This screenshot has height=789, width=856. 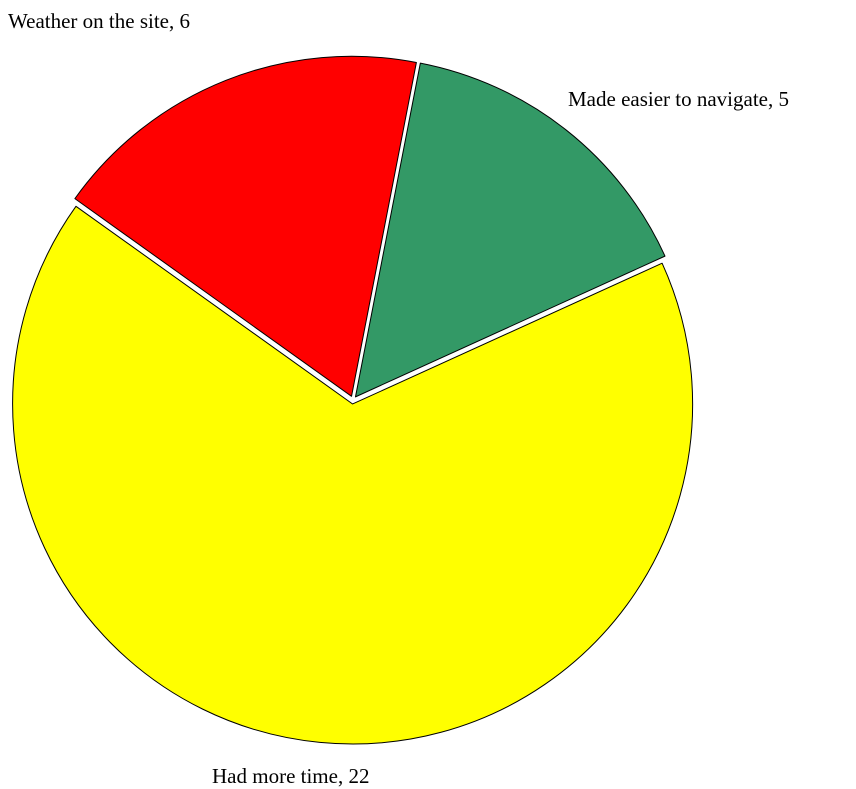 What do you see at coordinates (290, 776) in the screenshot?
I see `pie-slice-label-2: Had more time, 22` at bounding box center [290, 776].